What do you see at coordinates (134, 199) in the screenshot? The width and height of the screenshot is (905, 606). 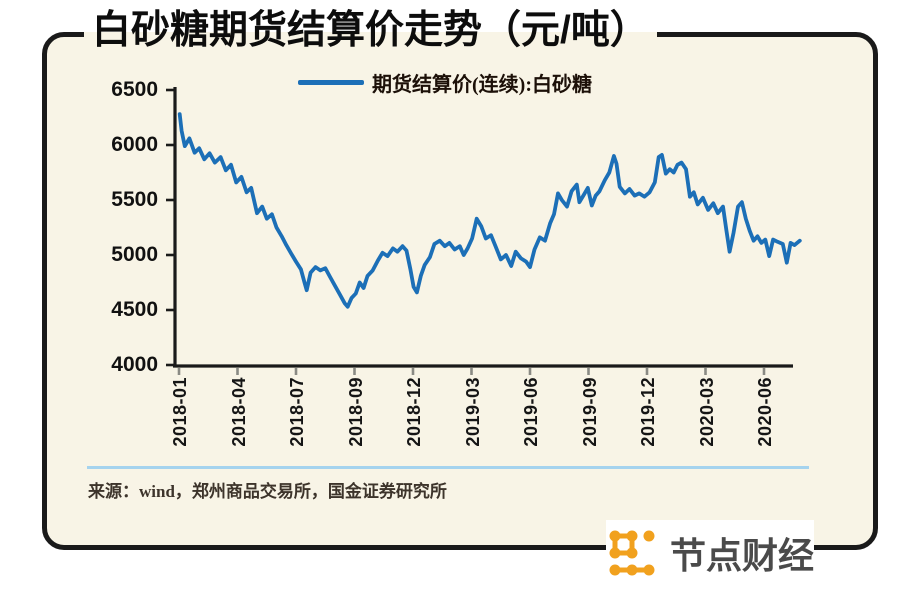 I see `y-tick-label: 5500` at bounding box center [134, 199].